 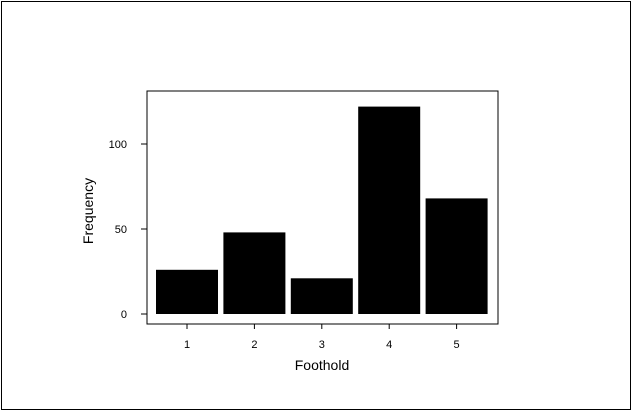 What do you see at coordinates (124, 315) in the screenshot?
I see `y-tick-label: 0` at bounding box center [124, 315].